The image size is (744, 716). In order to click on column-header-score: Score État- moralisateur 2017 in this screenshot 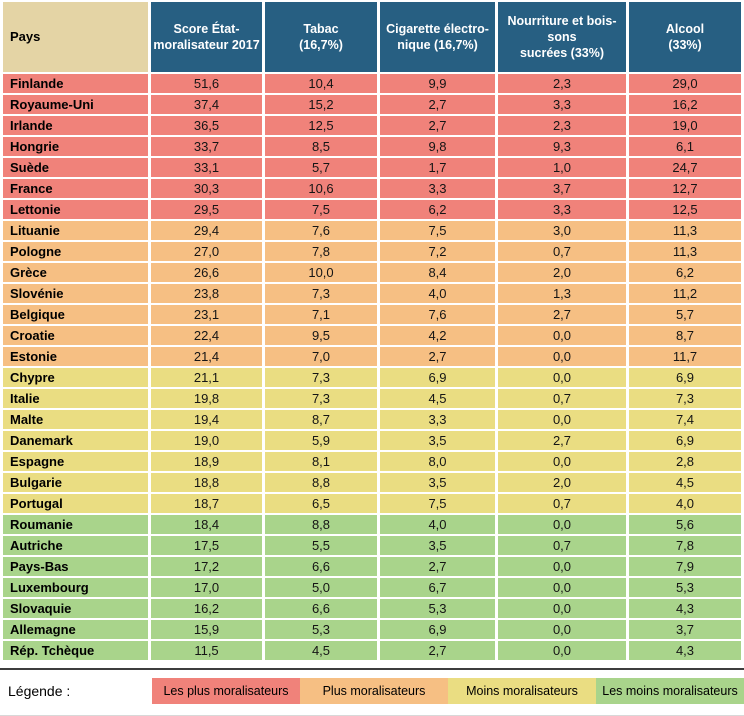, I will do `click(206, 37)`.